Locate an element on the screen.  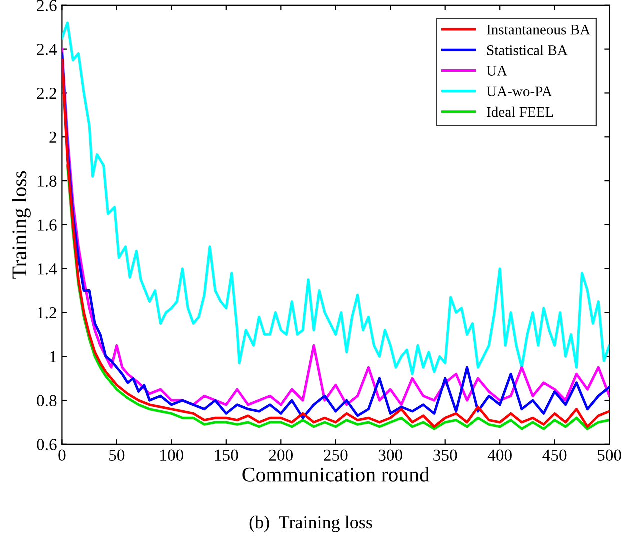
y-tick-label: 1.2 is located at coordinates (47, 313).